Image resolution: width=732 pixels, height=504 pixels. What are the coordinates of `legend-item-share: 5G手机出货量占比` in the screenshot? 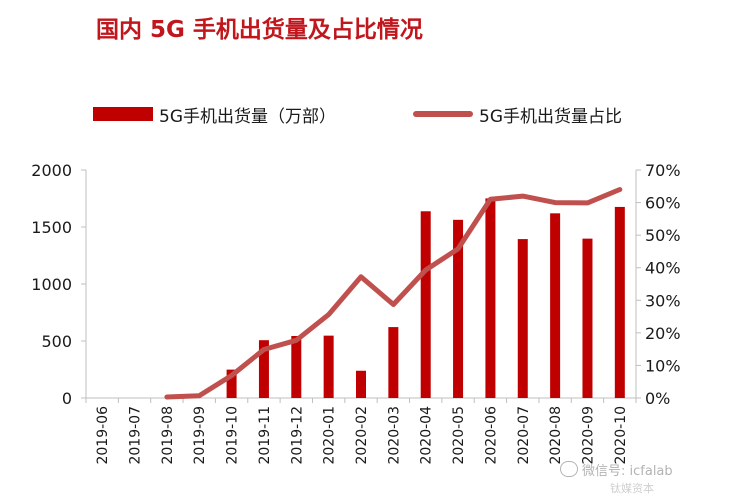 It's located at (517, 114).